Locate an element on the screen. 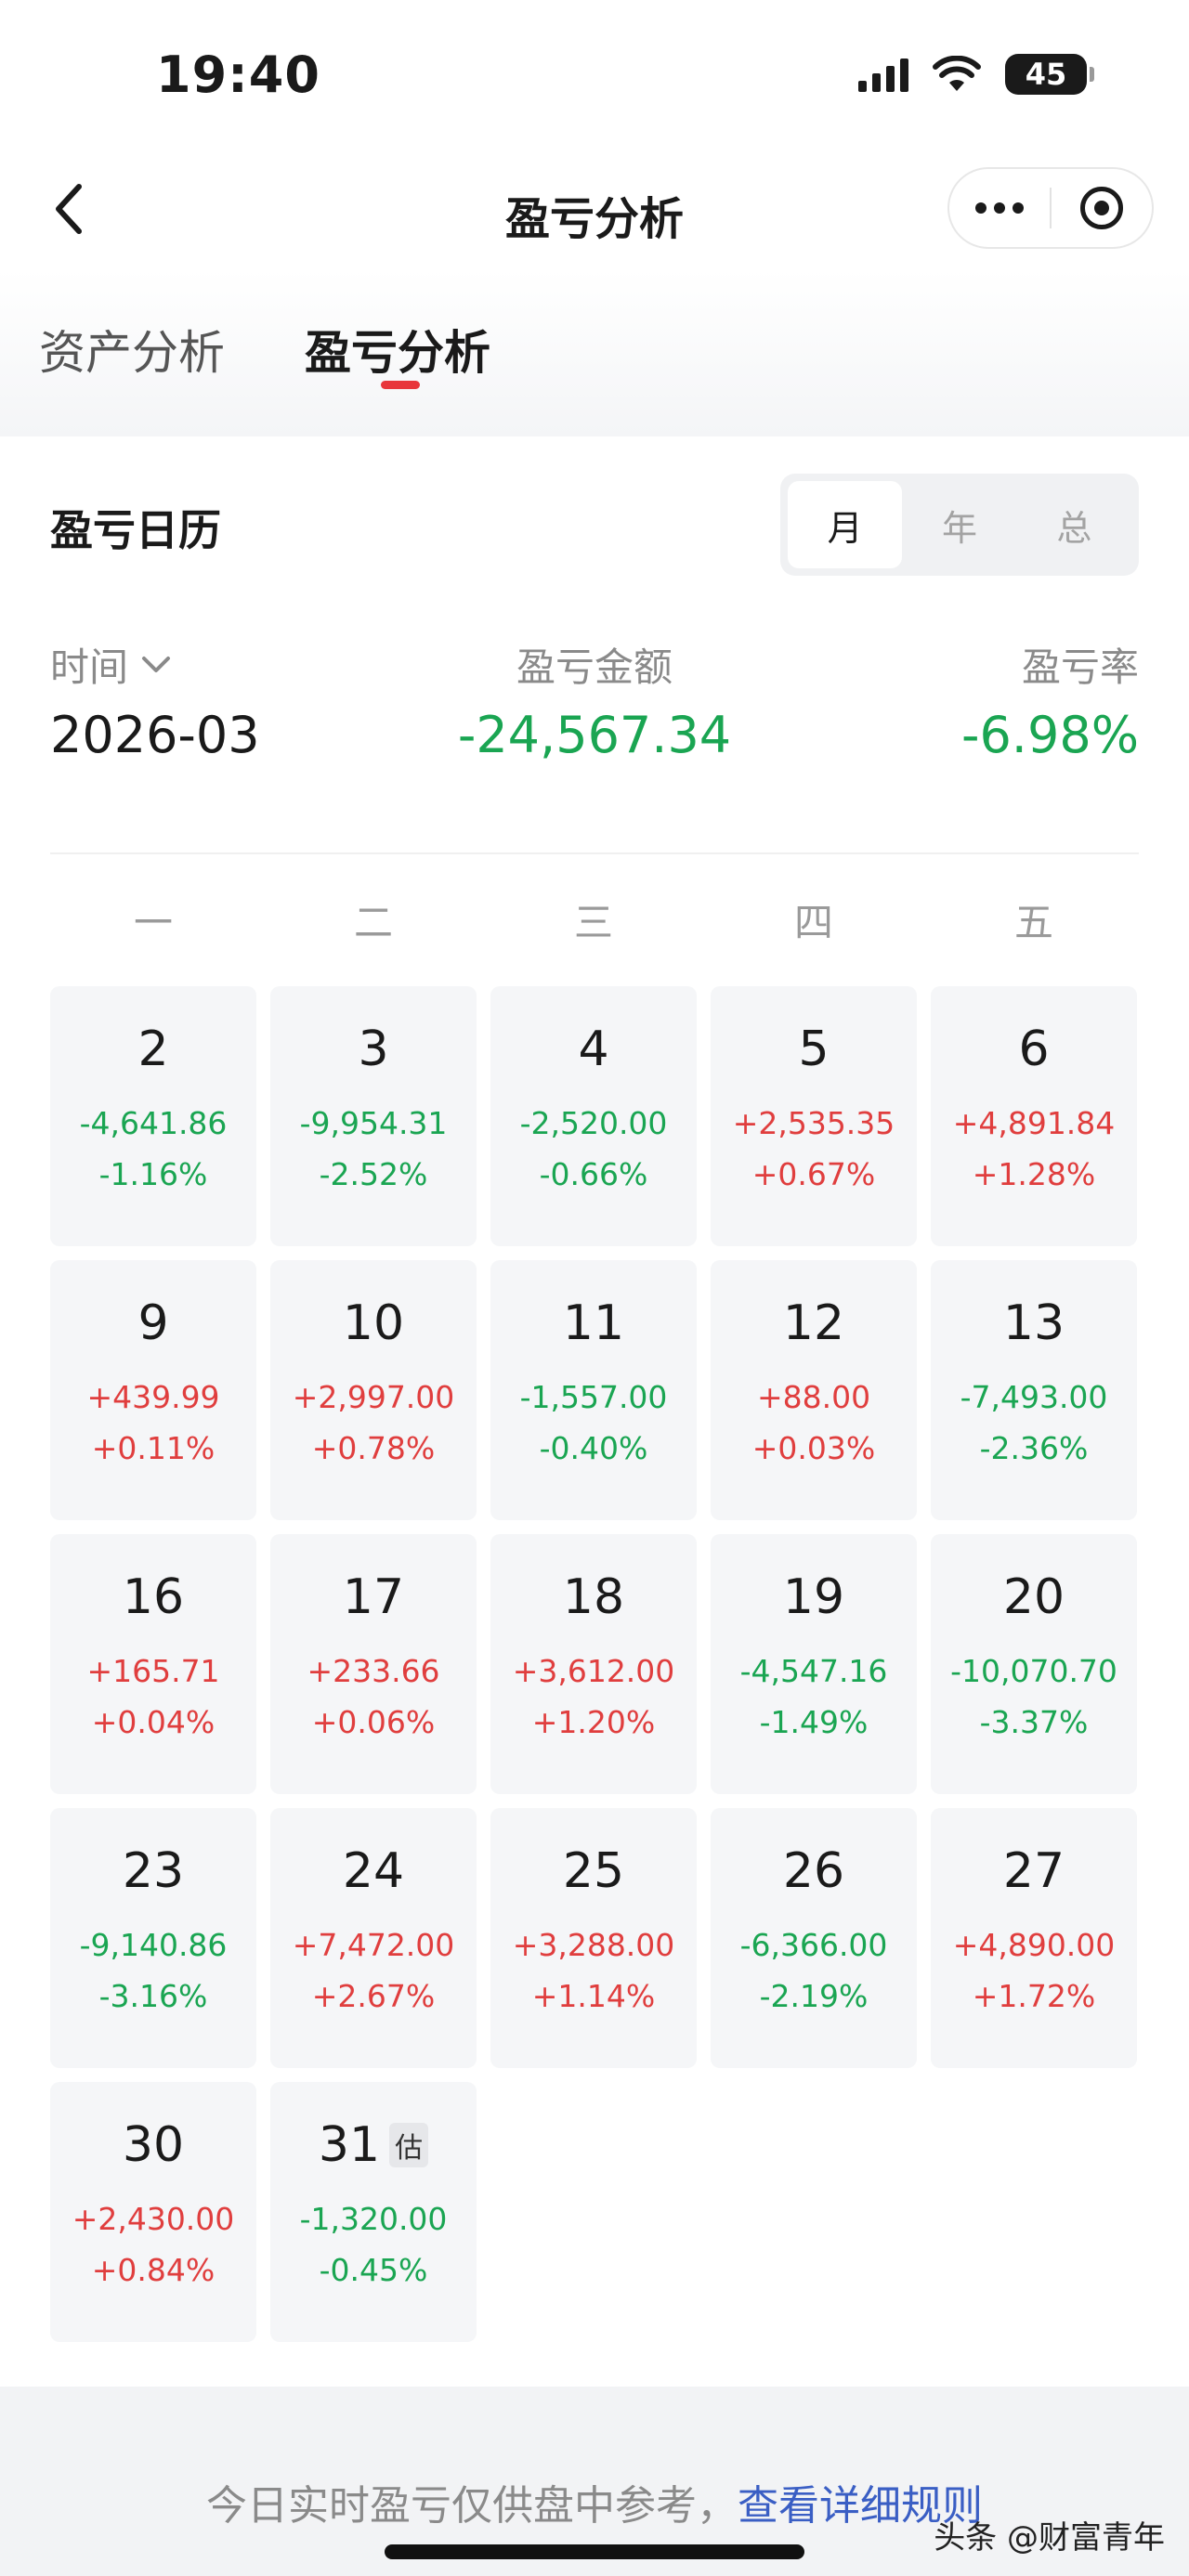  calendar-day-cell: 3 -9,954.31 -2.52% is located at coordinates (374, 1116).